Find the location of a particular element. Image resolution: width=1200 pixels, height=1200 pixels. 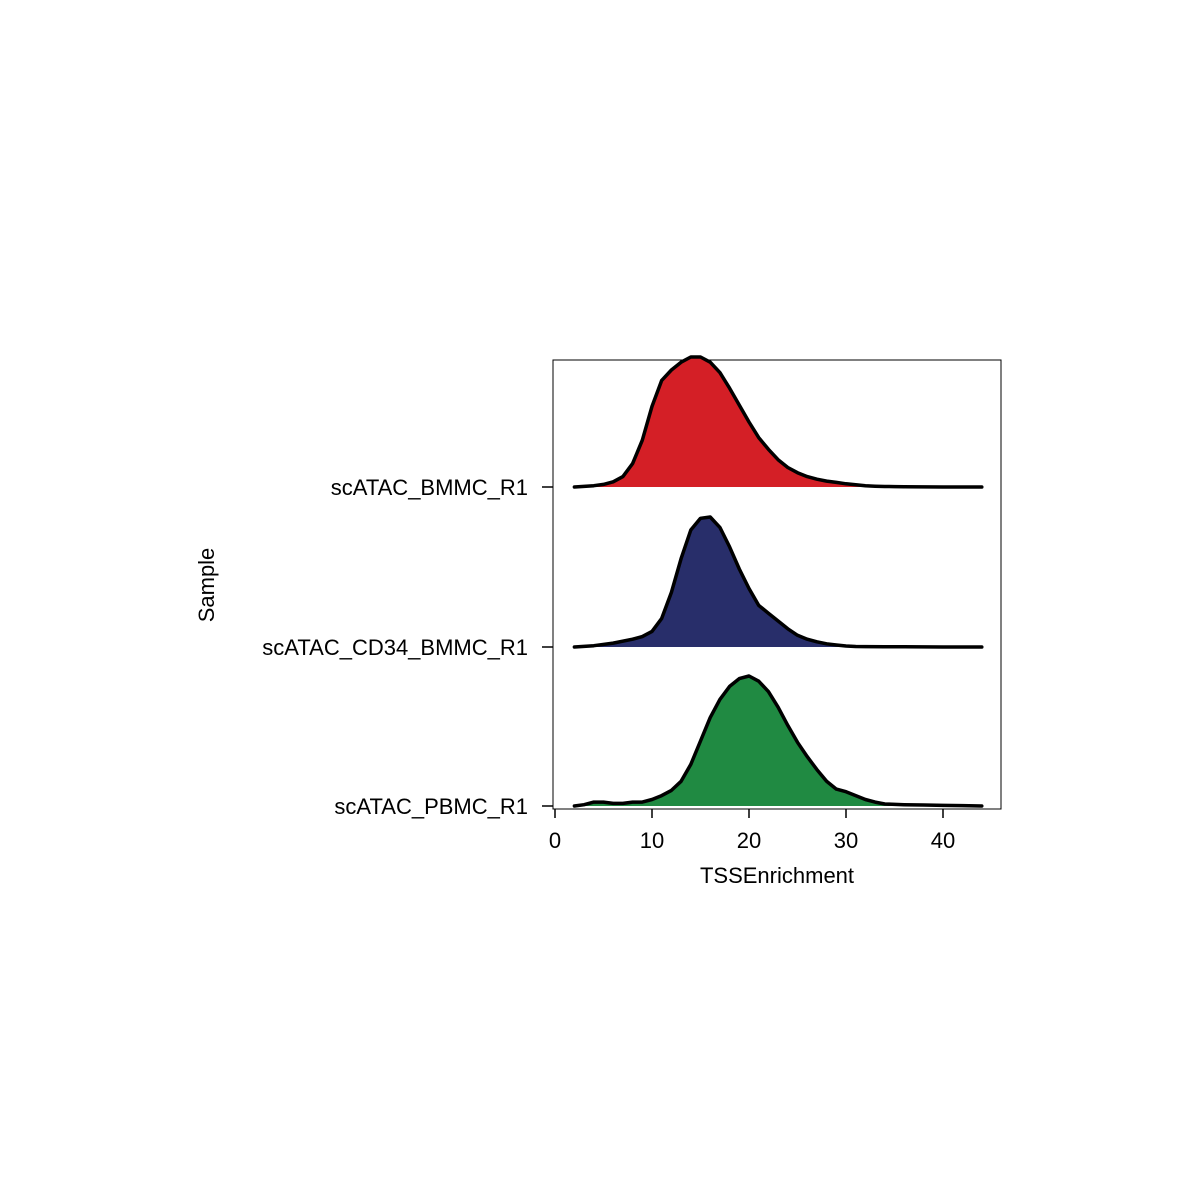

ridge-line-scatac-pbmc-r1 is located at coordinates (778, 741).